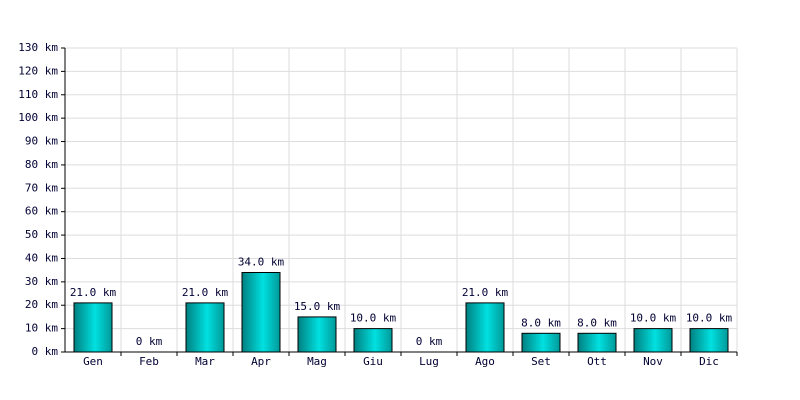  What do you see at coordinates (38, 94) in the screenshot?
I see `y-tick-label: 110 km` at bounding box center [38, 94].